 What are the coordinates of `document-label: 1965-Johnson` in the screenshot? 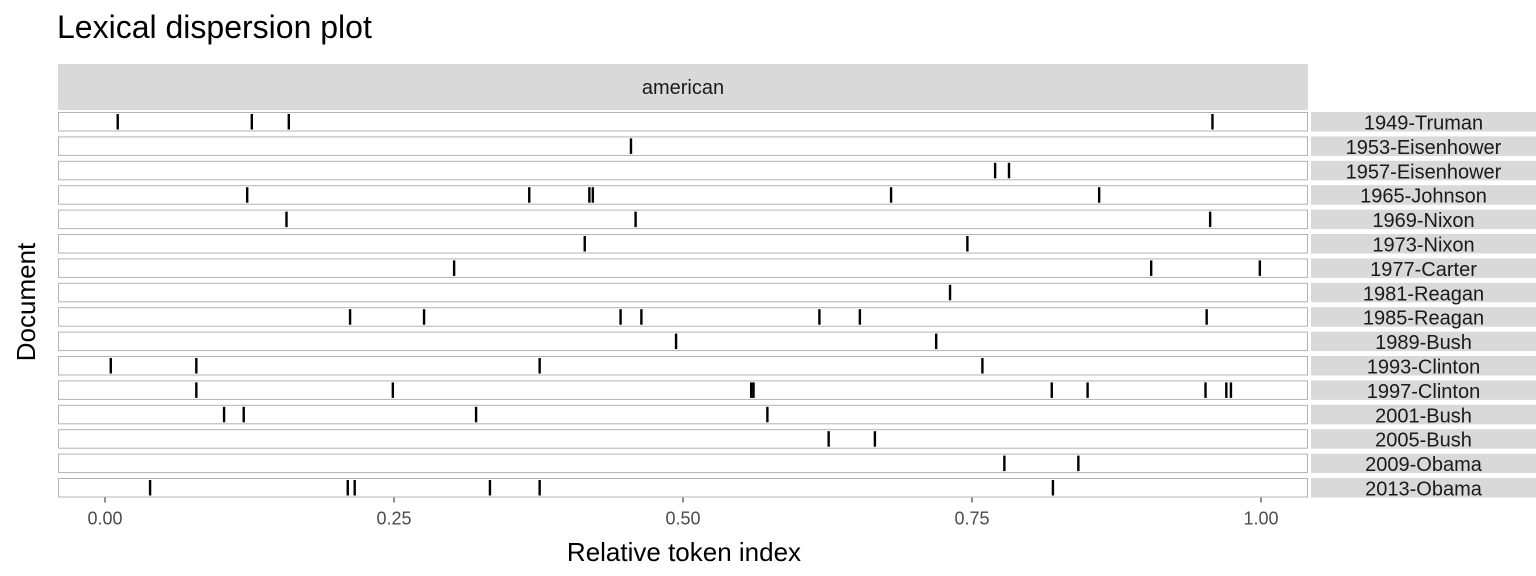 It's located at (1423, 197).